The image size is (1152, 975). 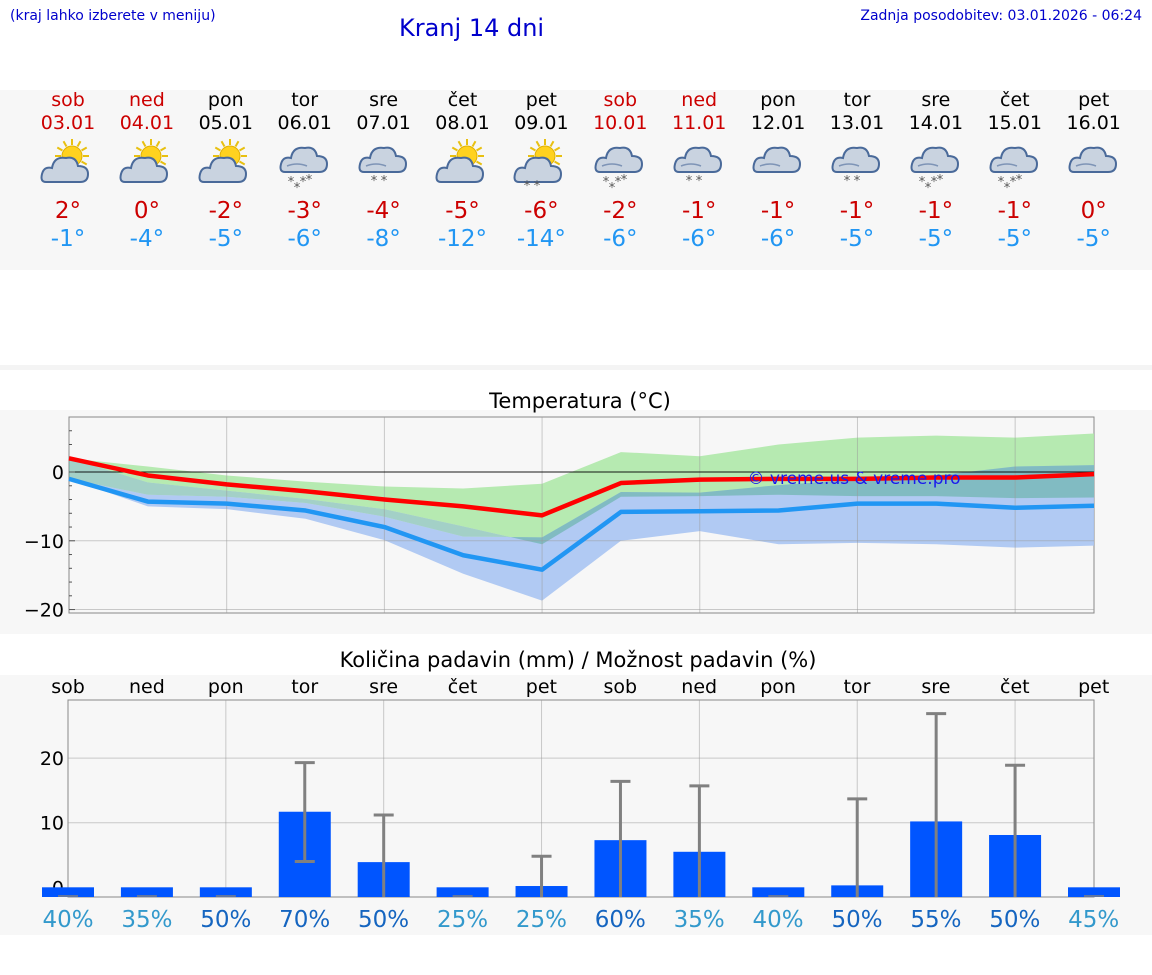 What do you see at coordinates (146, 100) in the screenshot?
I see `day-name: ned` at bounding box center [146, 100].